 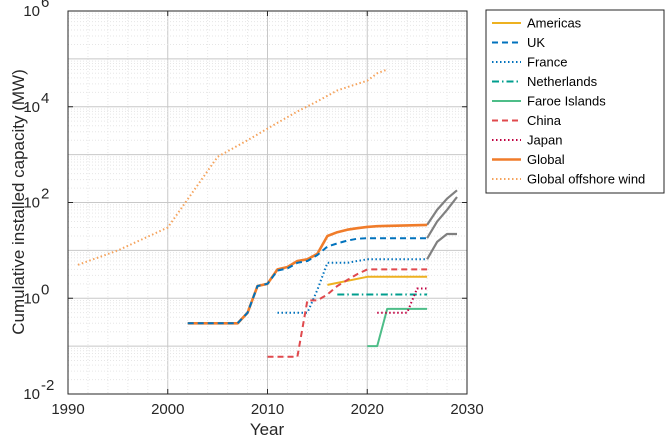 I want to click on x-tick-label: 1990, so click(x=67, y=409).